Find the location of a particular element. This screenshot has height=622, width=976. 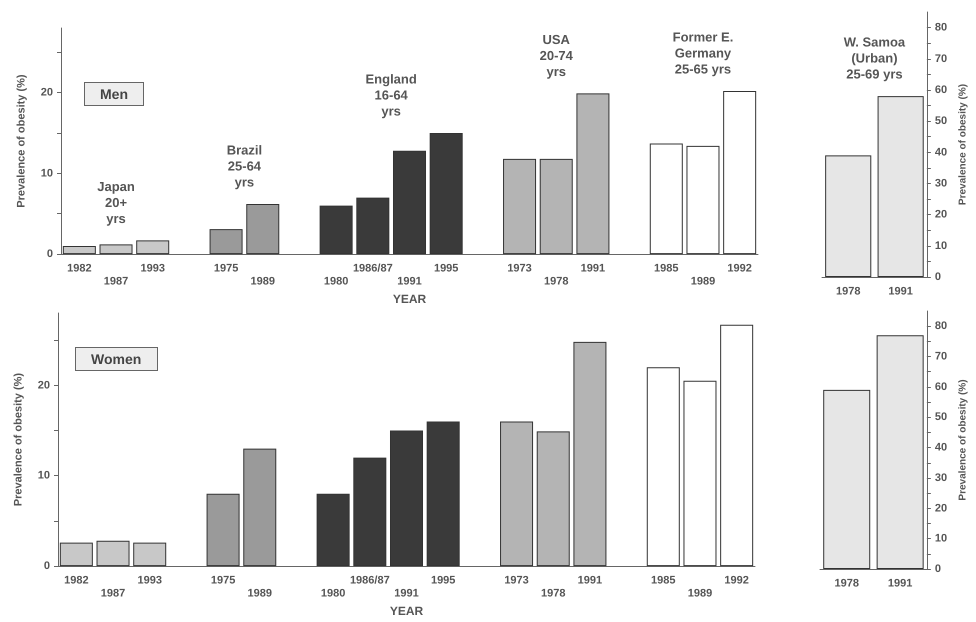

annotation: Brazil 25-64 yrs is located at coordinates (244, 166).